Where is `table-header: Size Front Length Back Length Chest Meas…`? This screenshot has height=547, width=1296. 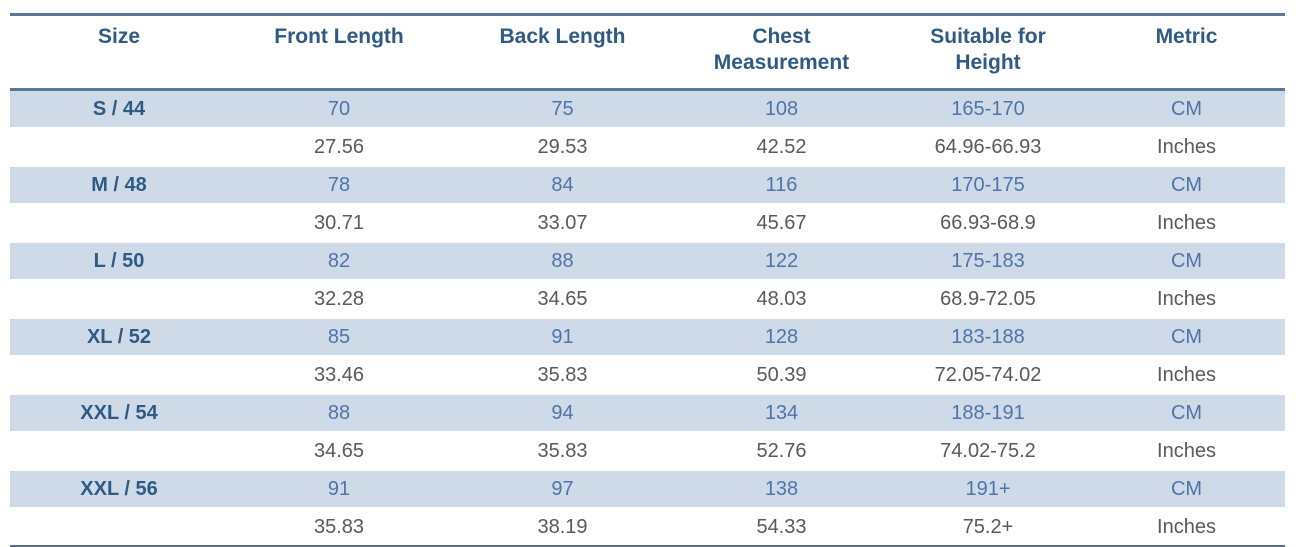
table-header: Size Front Length Back Length Chest Meas… is located at coordinates (647, 52).